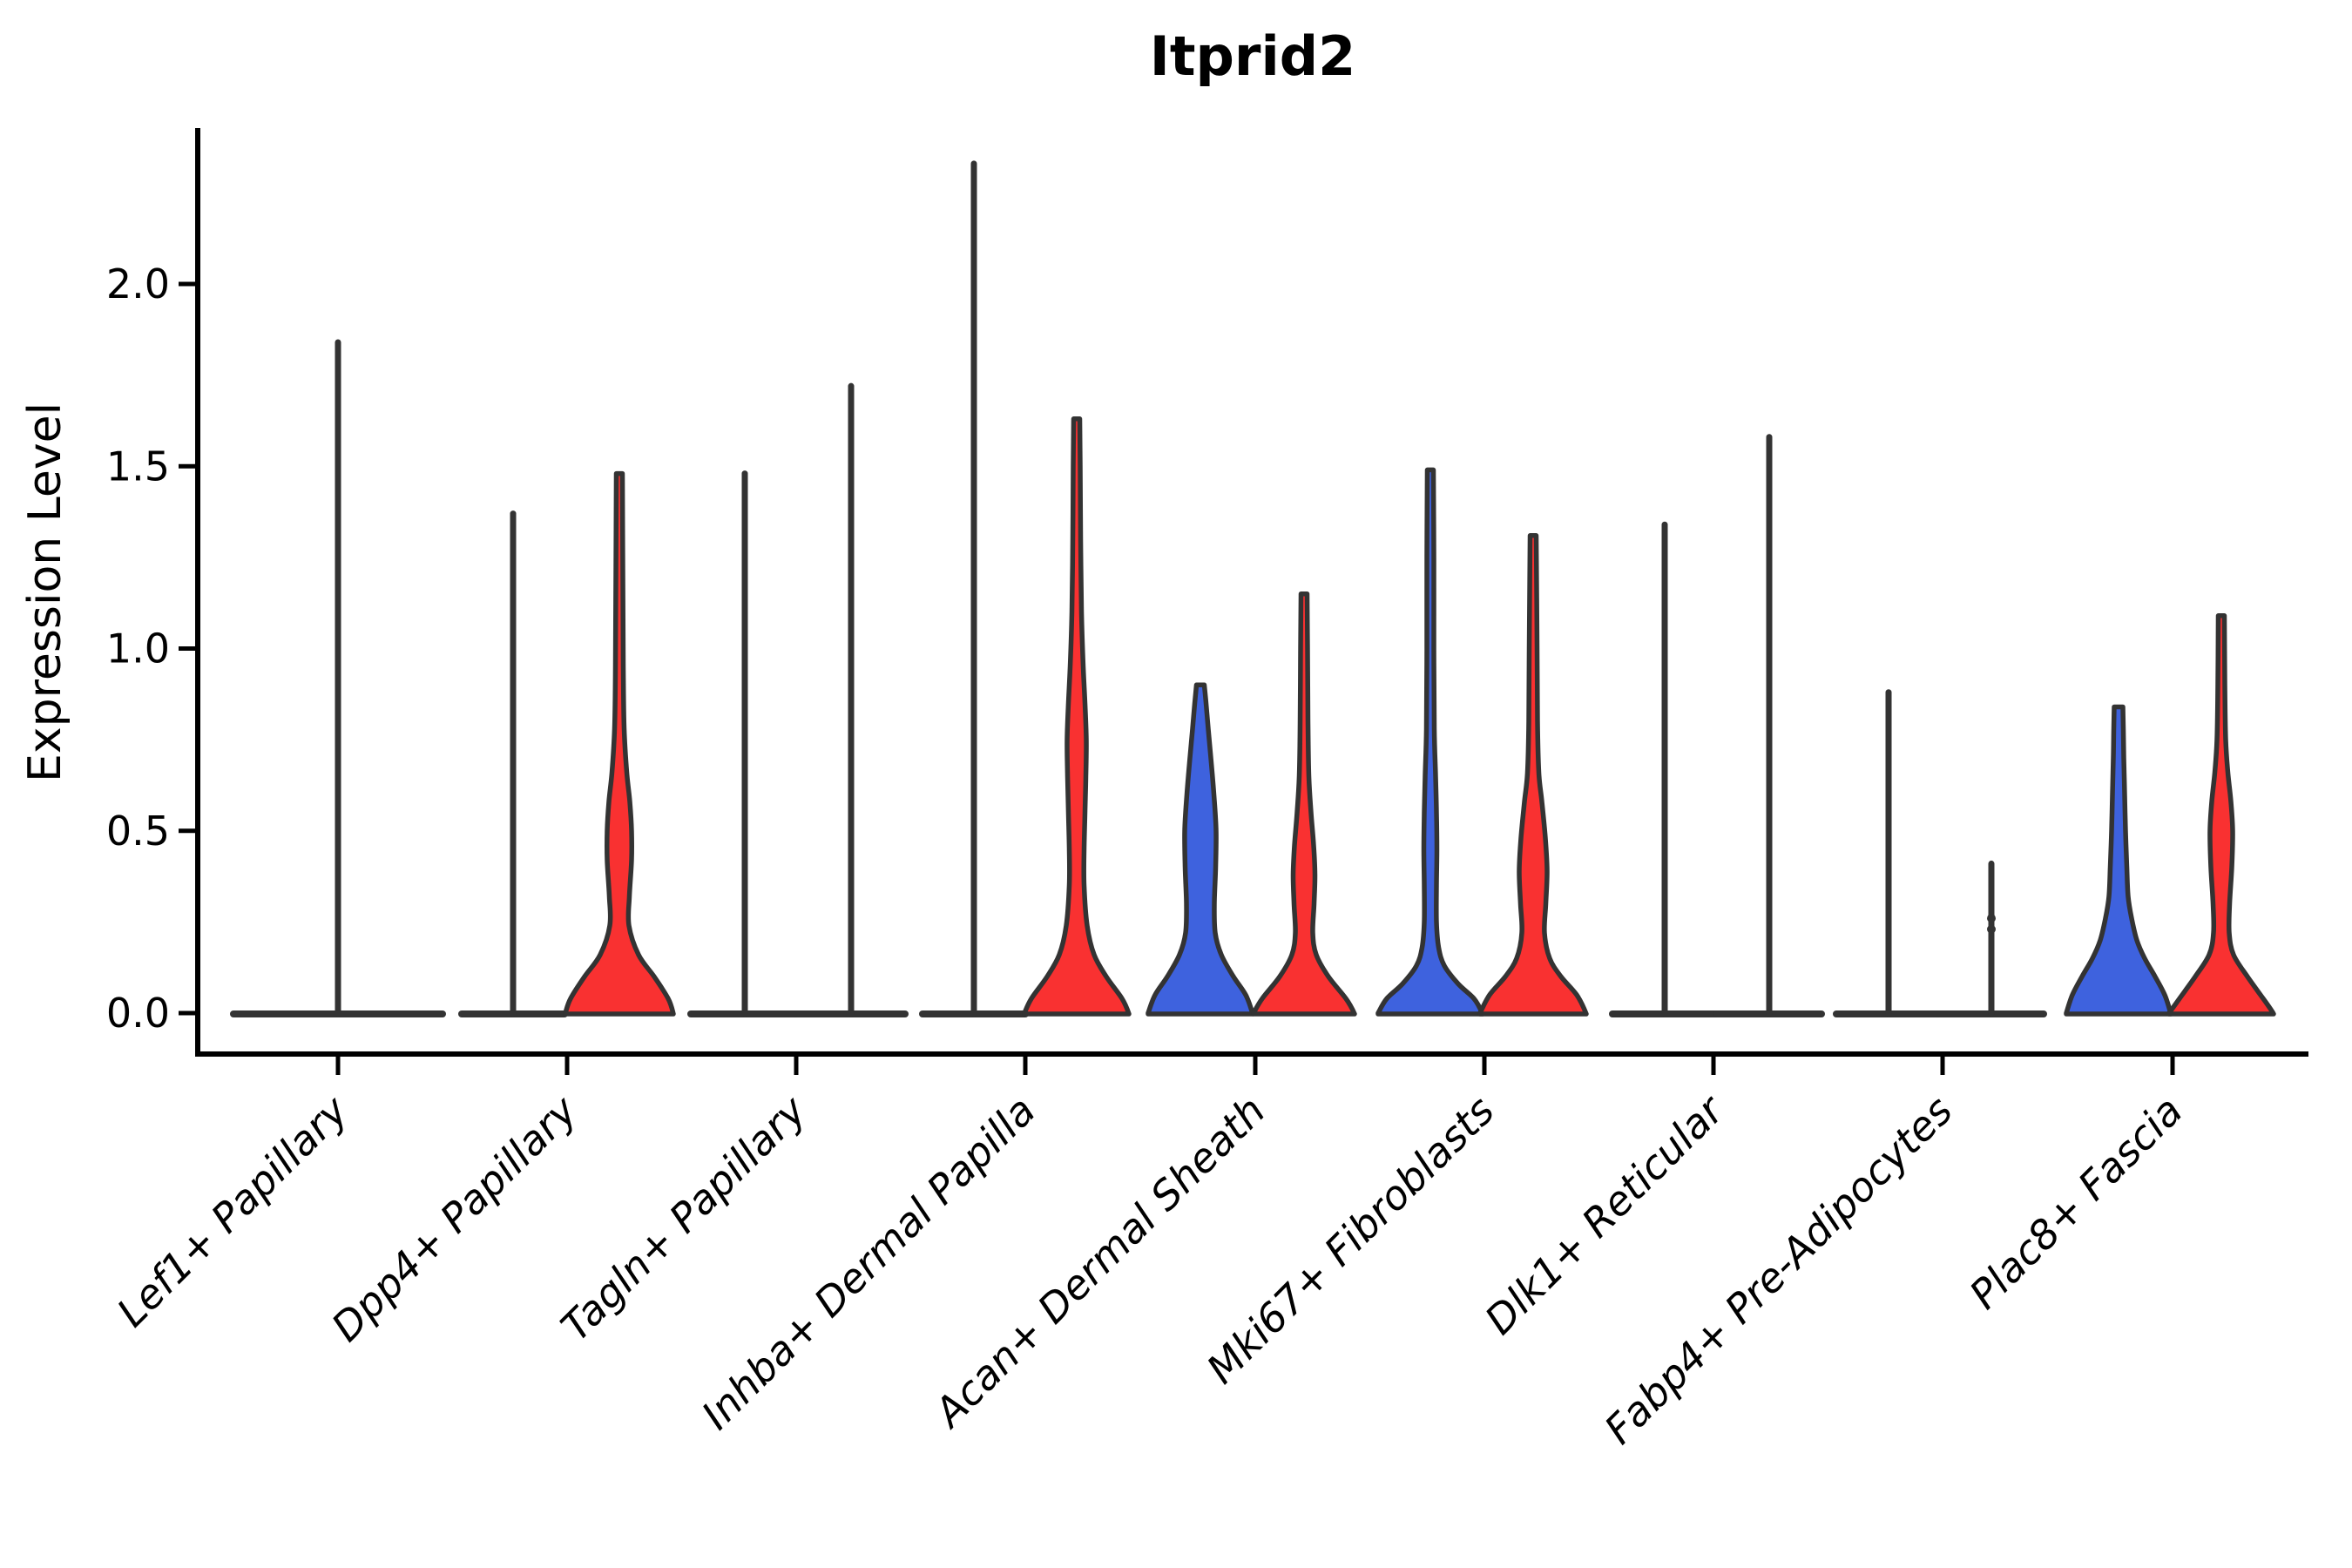 The width and height of the screenshot is (2352, 1568). Describe the element at coordinates (2221, 815) in the screenshot. I see `violin-plac8-fascia-red` at that location.